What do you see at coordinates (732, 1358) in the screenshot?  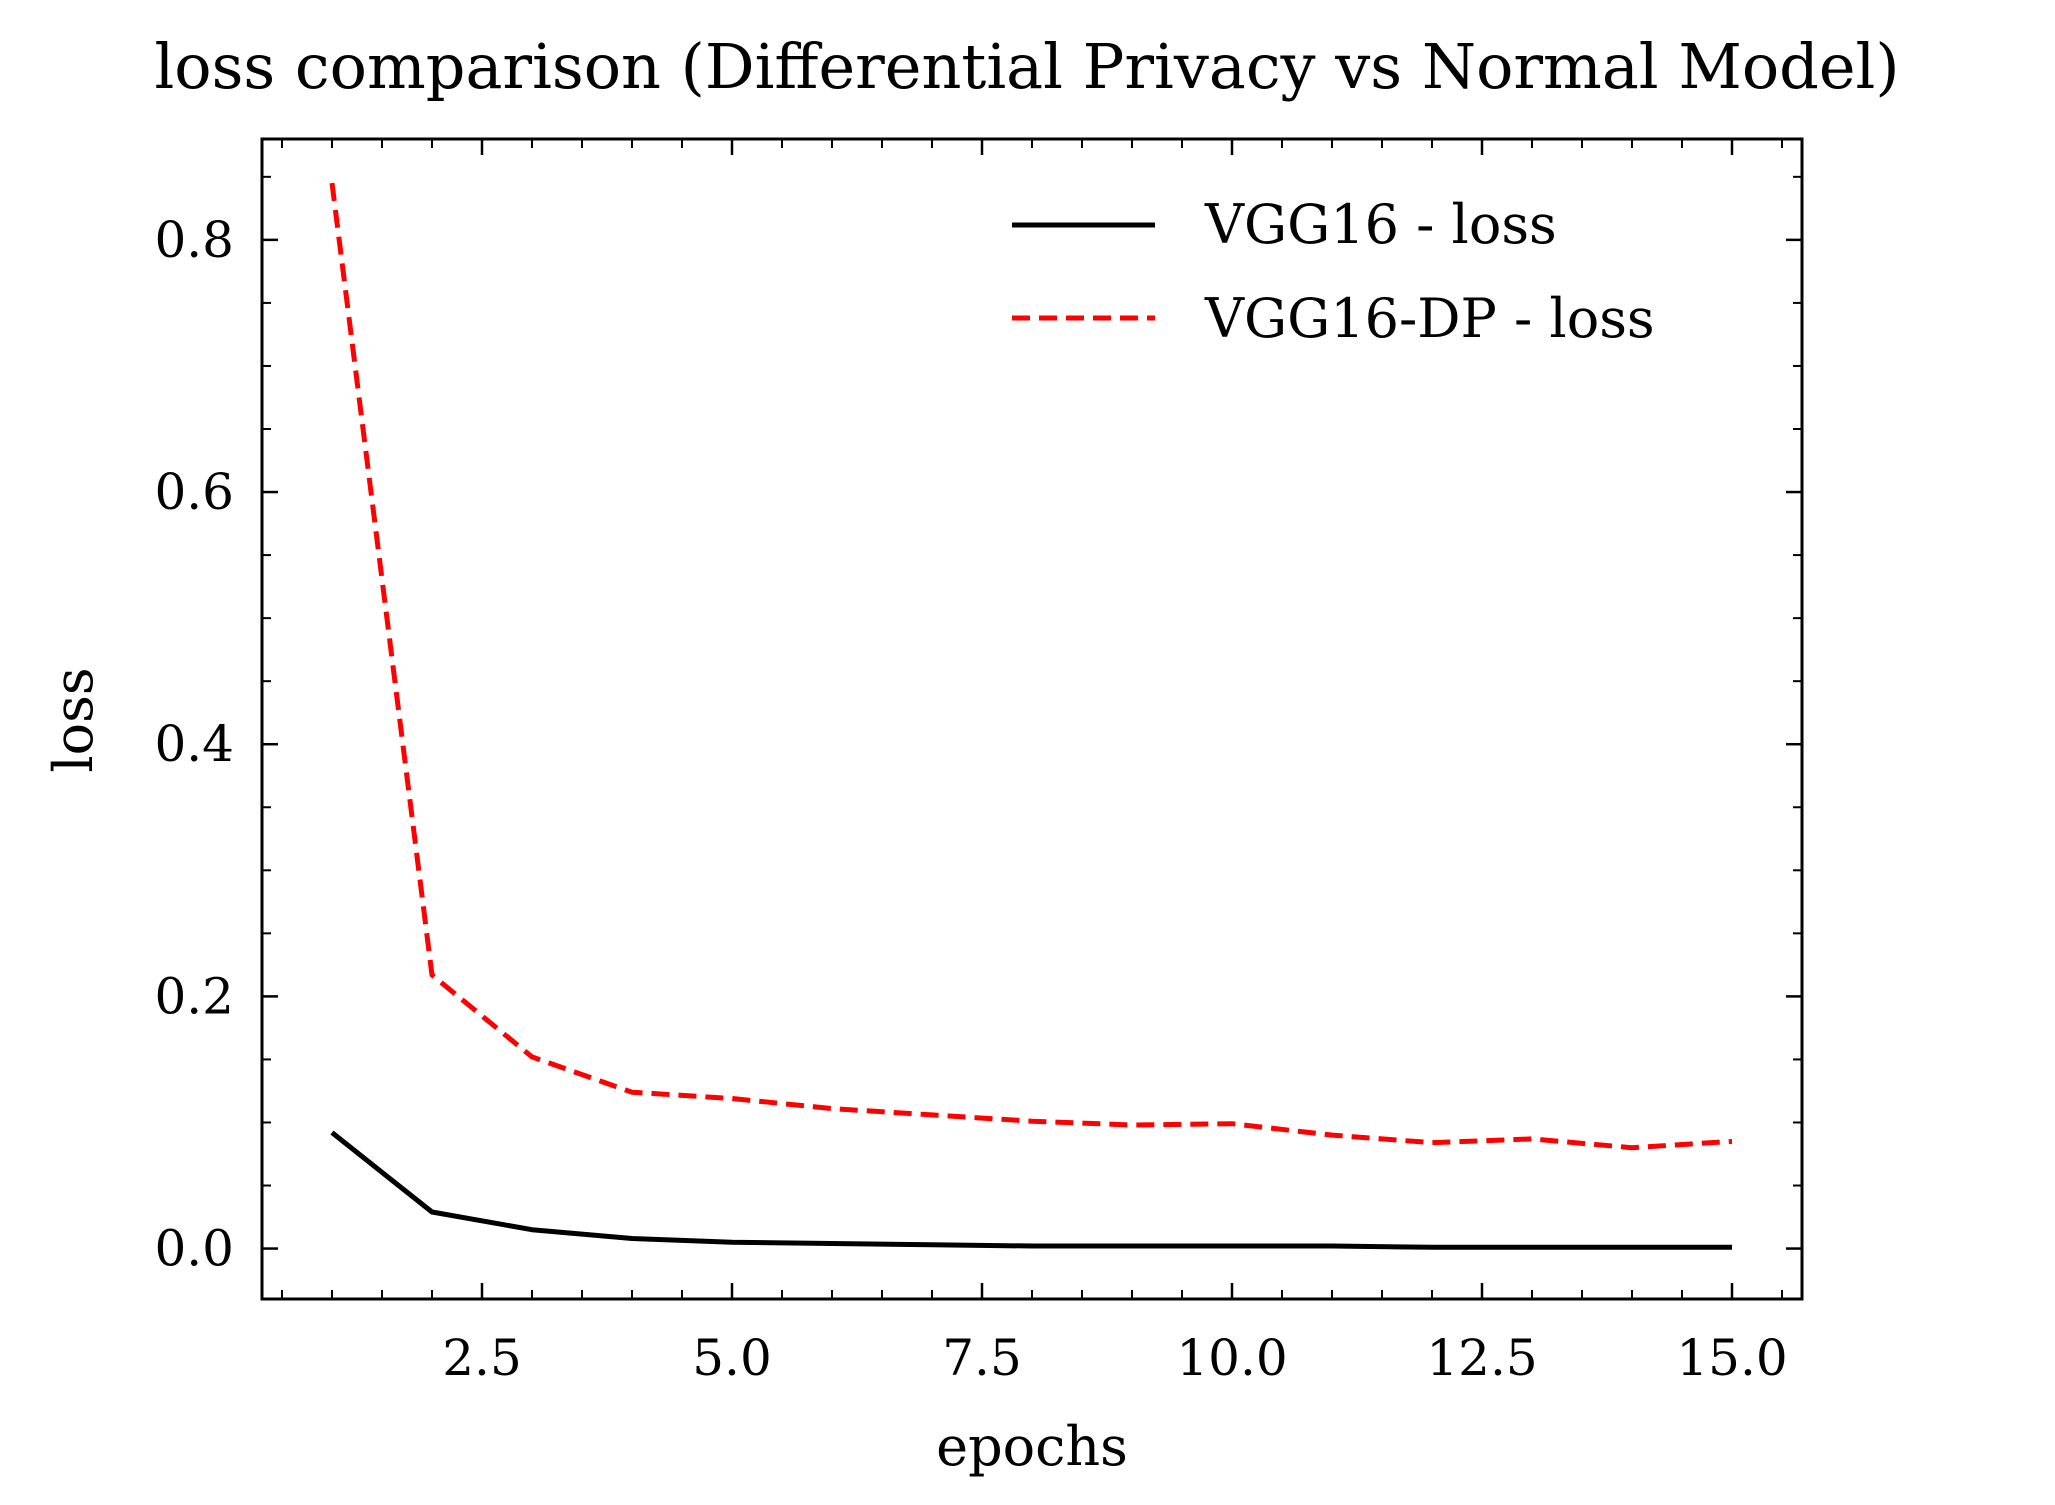 I see `x-tick-label: 5.0` at bounding box center [732, 1358].